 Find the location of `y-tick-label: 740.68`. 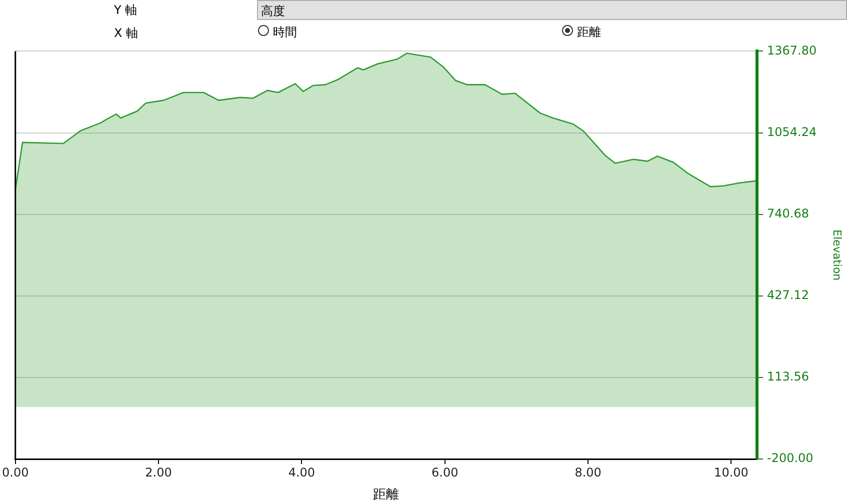

y-tick-label: 740.68 is located at coordinates (788, 213).